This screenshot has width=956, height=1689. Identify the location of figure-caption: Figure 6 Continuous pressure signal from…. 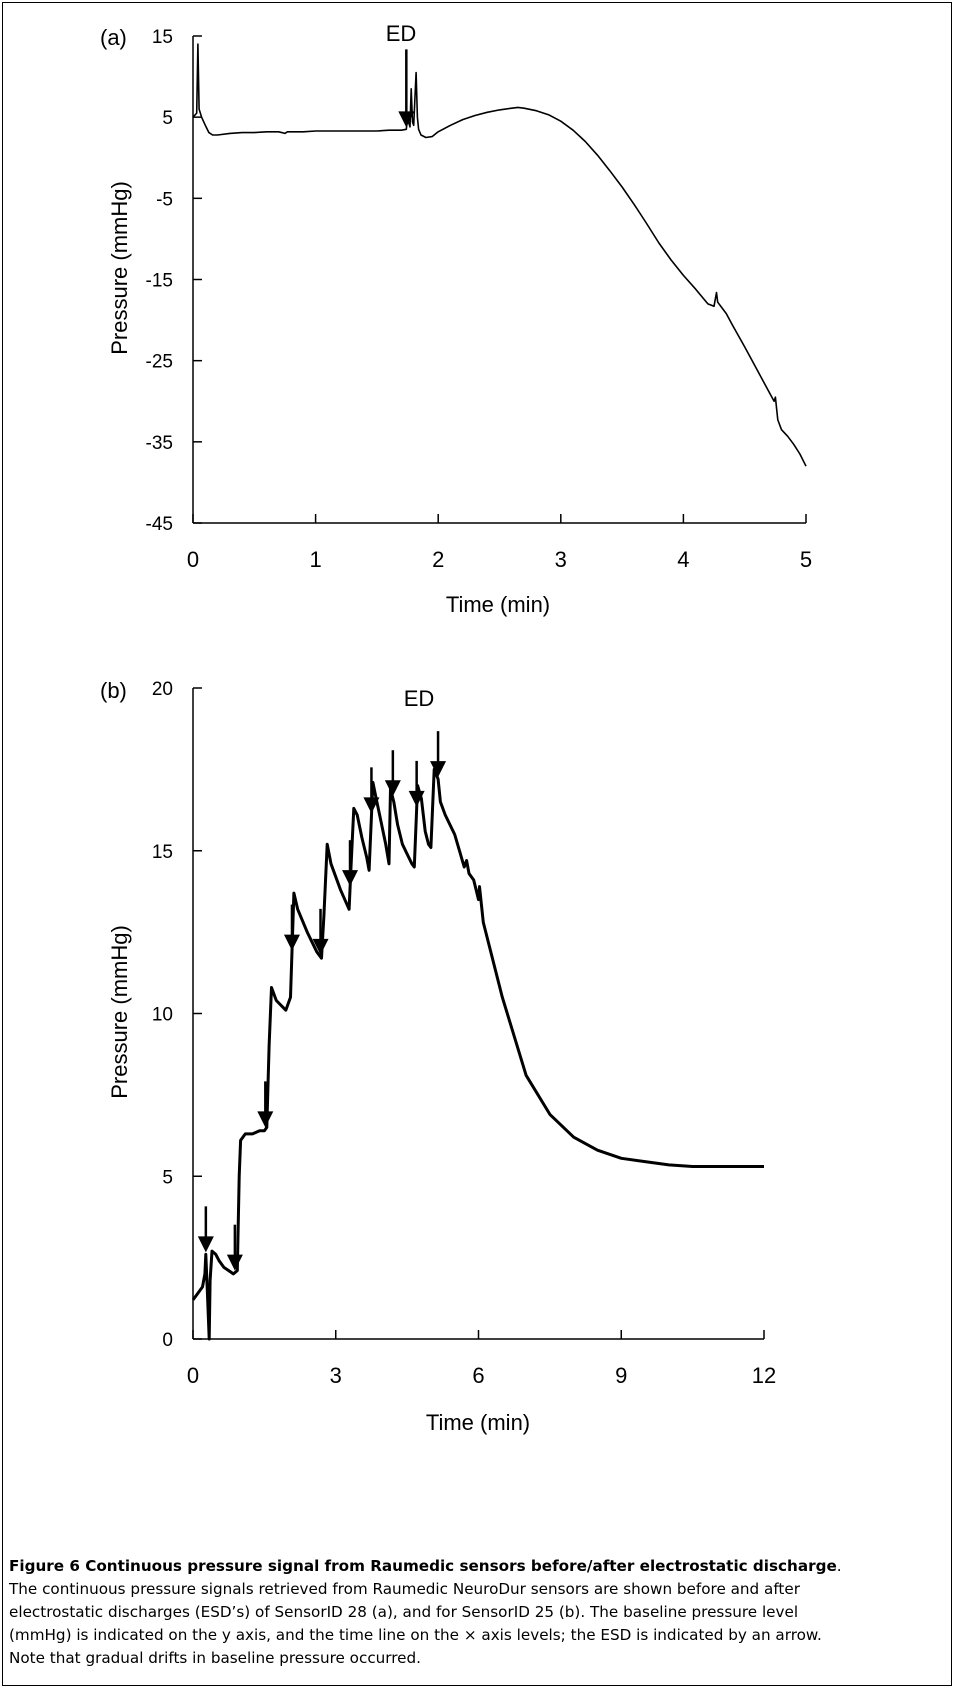
(480, 1612).